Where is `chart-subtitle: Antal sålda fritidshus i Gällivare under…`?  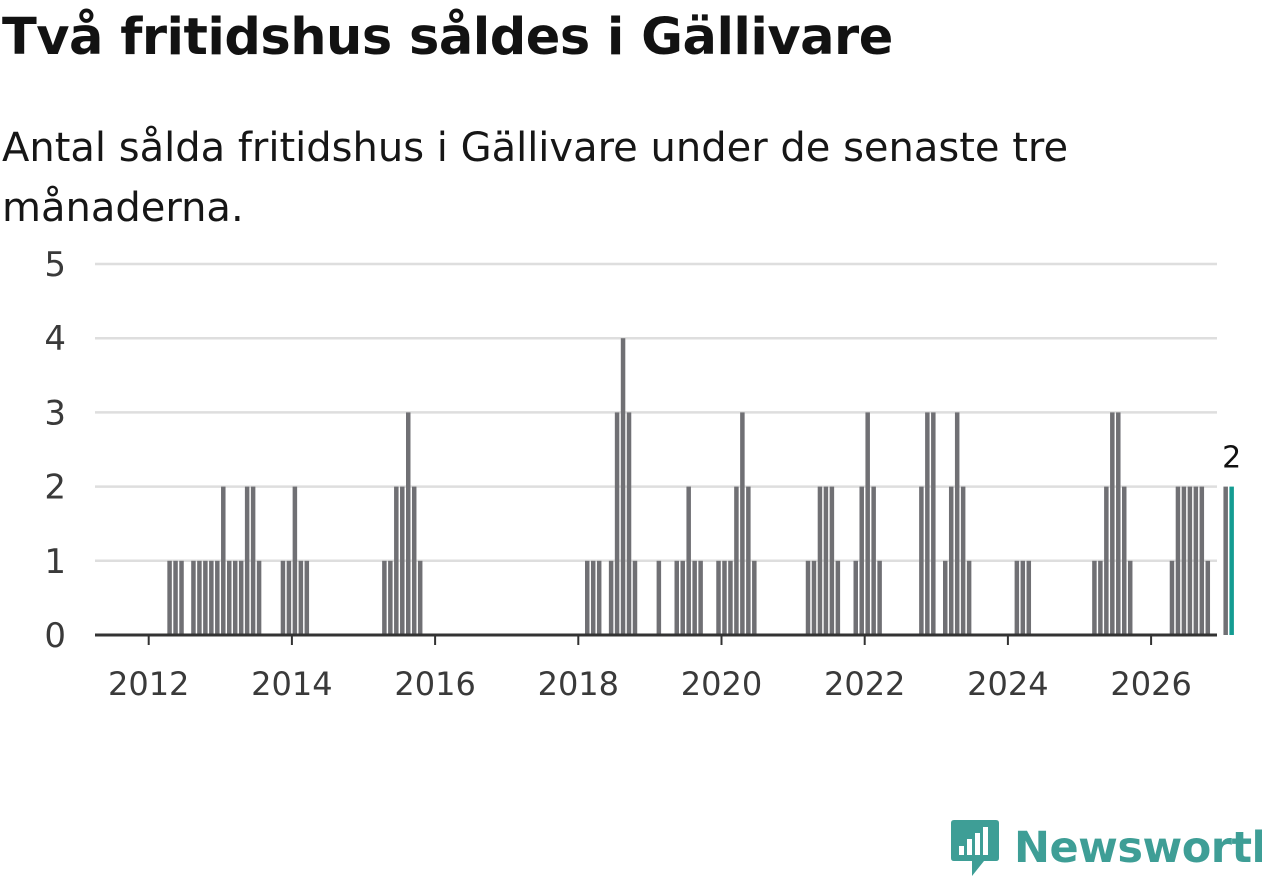 chart-subtitle: Antal sålda fritidshus i Gällivare under… is located at coordinates (535, 178).